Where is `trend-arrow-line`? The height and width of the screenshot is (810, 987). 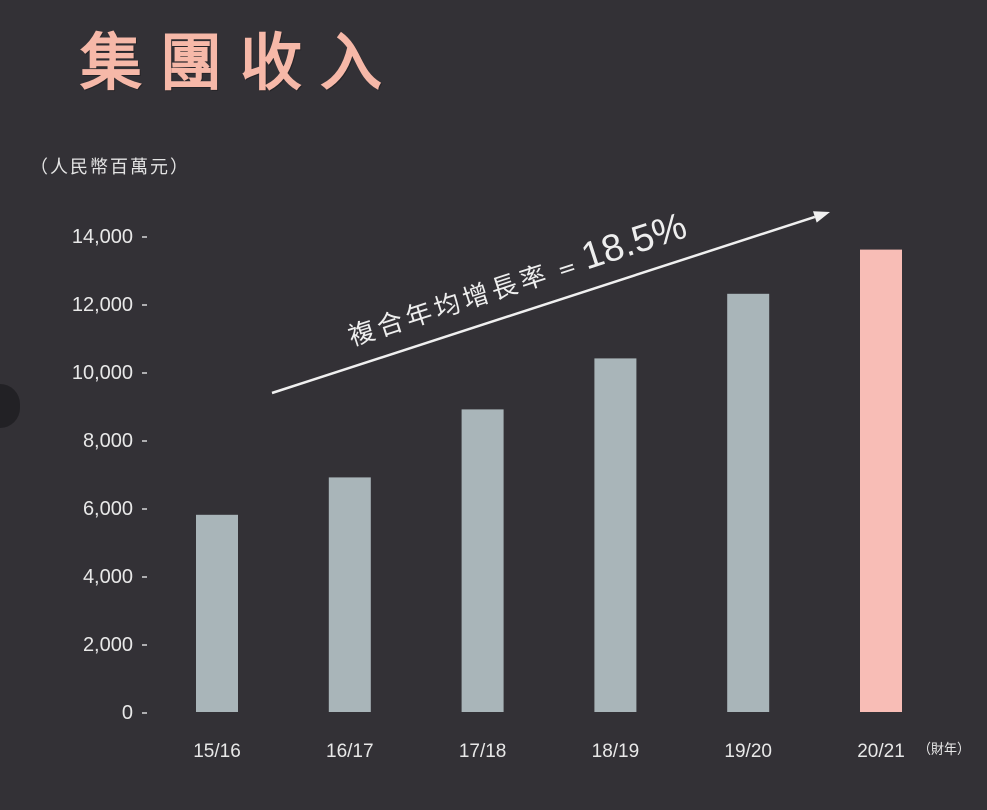 trend-arrow-line is located at coordinates (543, 305).